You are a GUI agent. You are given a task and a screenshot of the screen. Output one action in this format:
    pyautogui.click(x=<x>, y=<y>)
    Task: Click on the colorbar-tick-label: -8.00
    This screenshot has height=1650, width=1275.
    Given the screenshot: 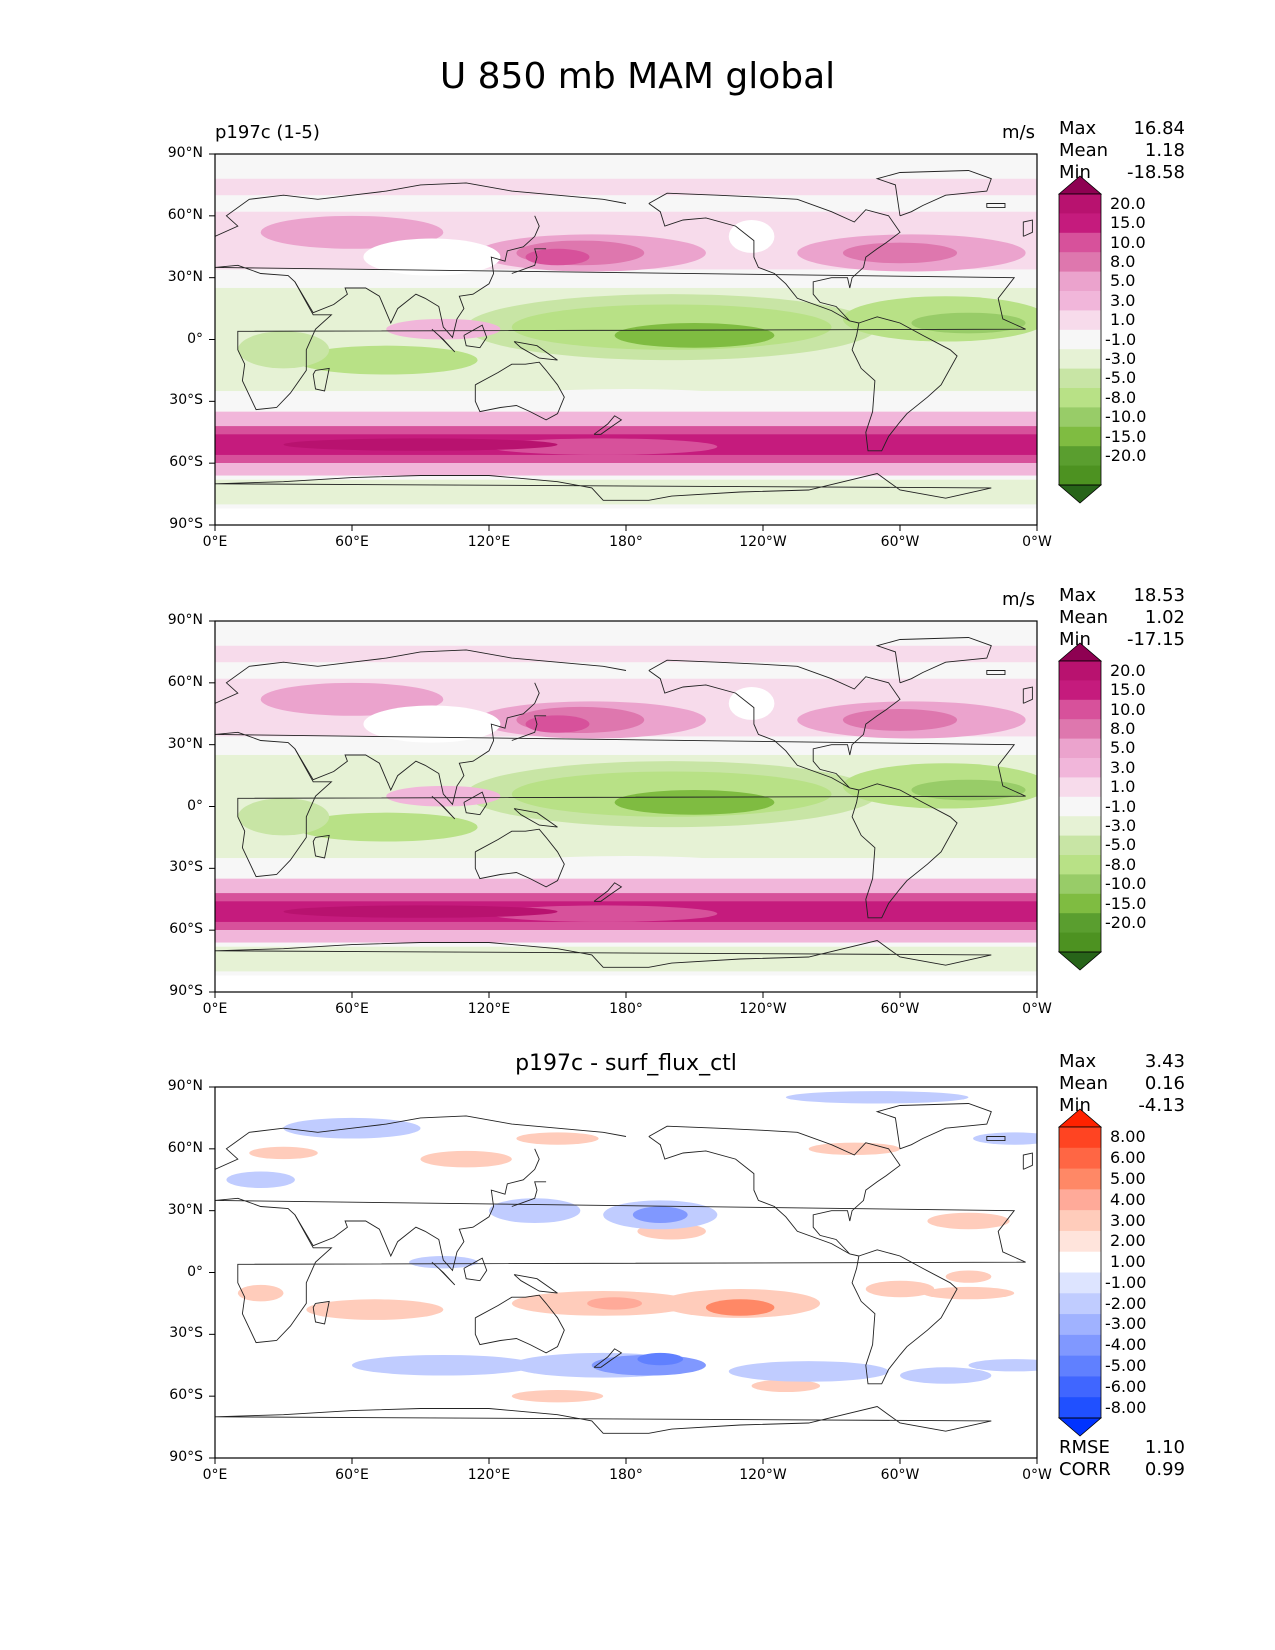 What is the action you would take?
    pyautogui.click(x=1126, y=1407)
    